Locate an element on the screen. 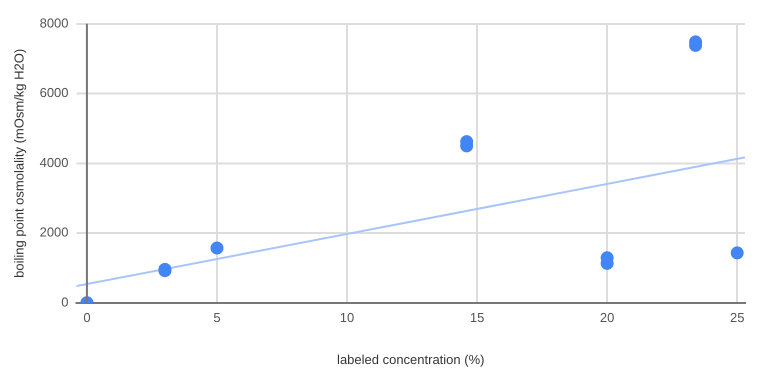  x-tick-label: 0 is located at coordinates (87, 318).